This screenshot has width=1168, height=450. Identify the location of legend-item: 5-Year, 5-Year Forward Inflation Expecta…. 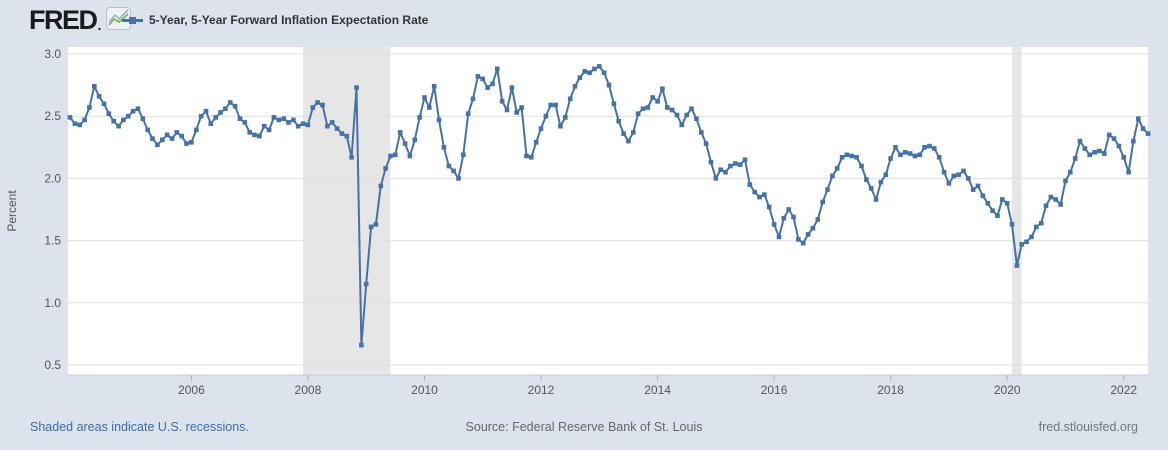
(275, 20).